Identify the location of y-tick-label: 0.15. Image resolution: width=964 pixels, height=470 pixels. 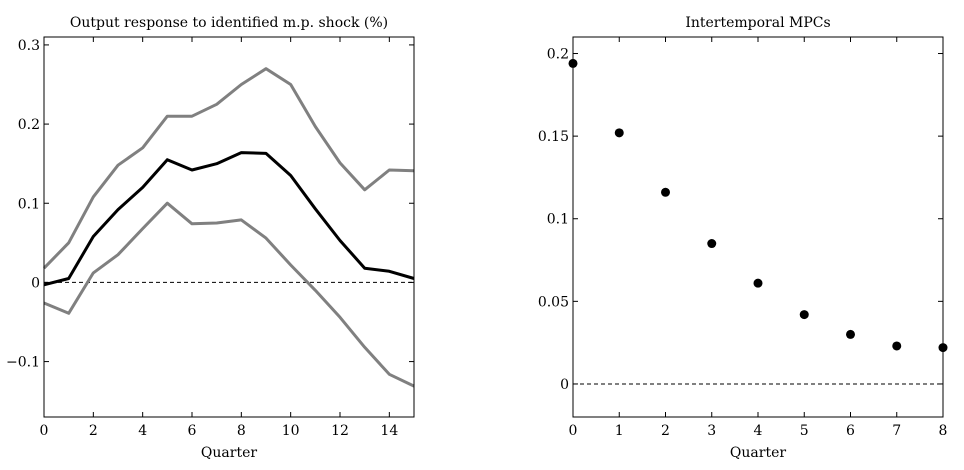
(553, 137).